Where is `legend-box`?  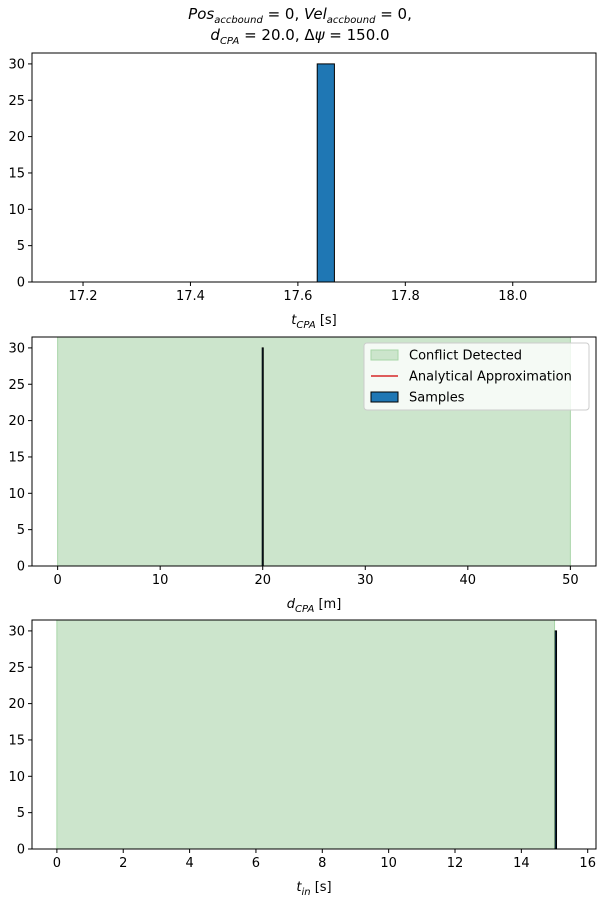
legend-box is located at coordinates (476, 376).